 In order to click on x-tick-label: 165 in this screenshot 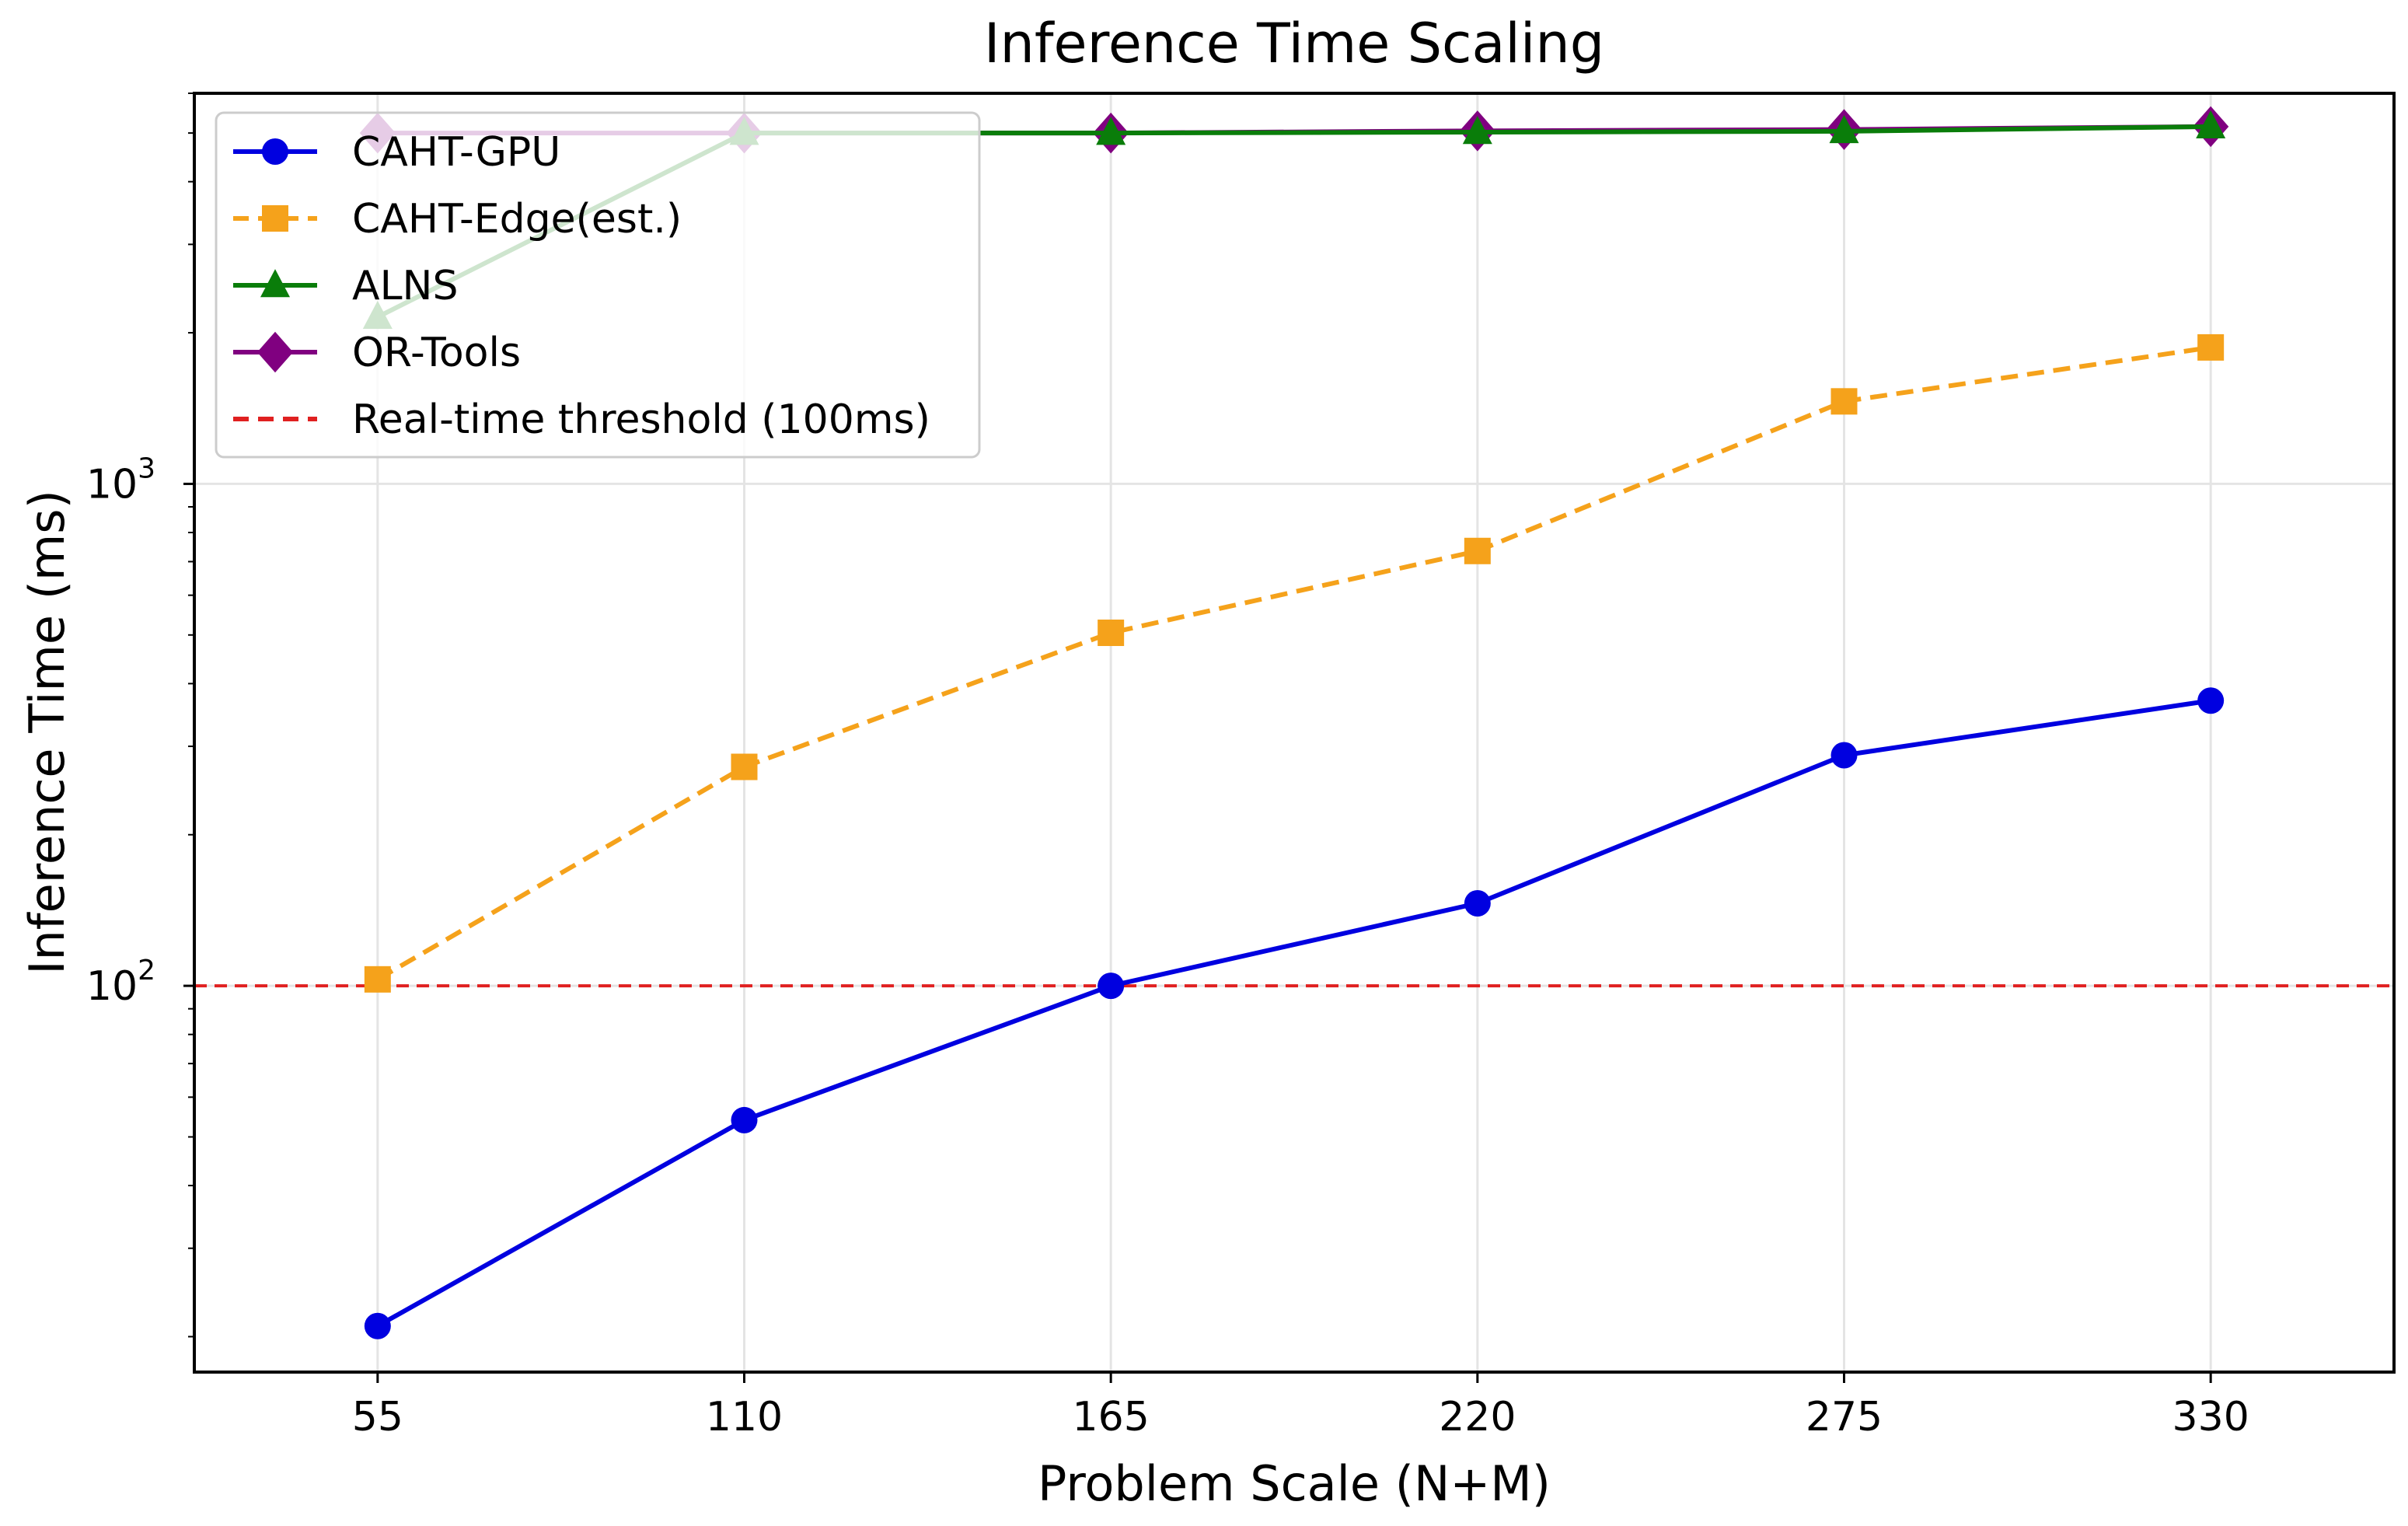, I will do `click(1111, 1417)`.